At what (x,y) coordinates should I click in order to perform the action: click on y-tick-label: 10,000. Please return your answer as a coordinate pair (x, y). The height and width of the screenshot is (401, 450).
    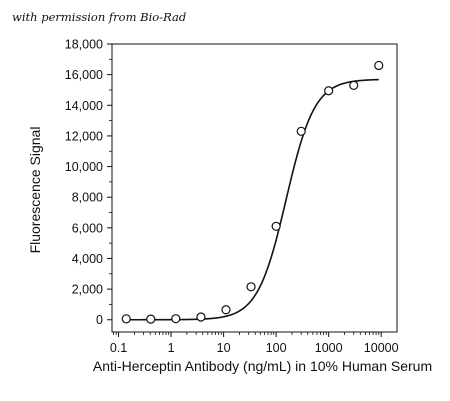
    Looking at the image, I should click on (84, 167).